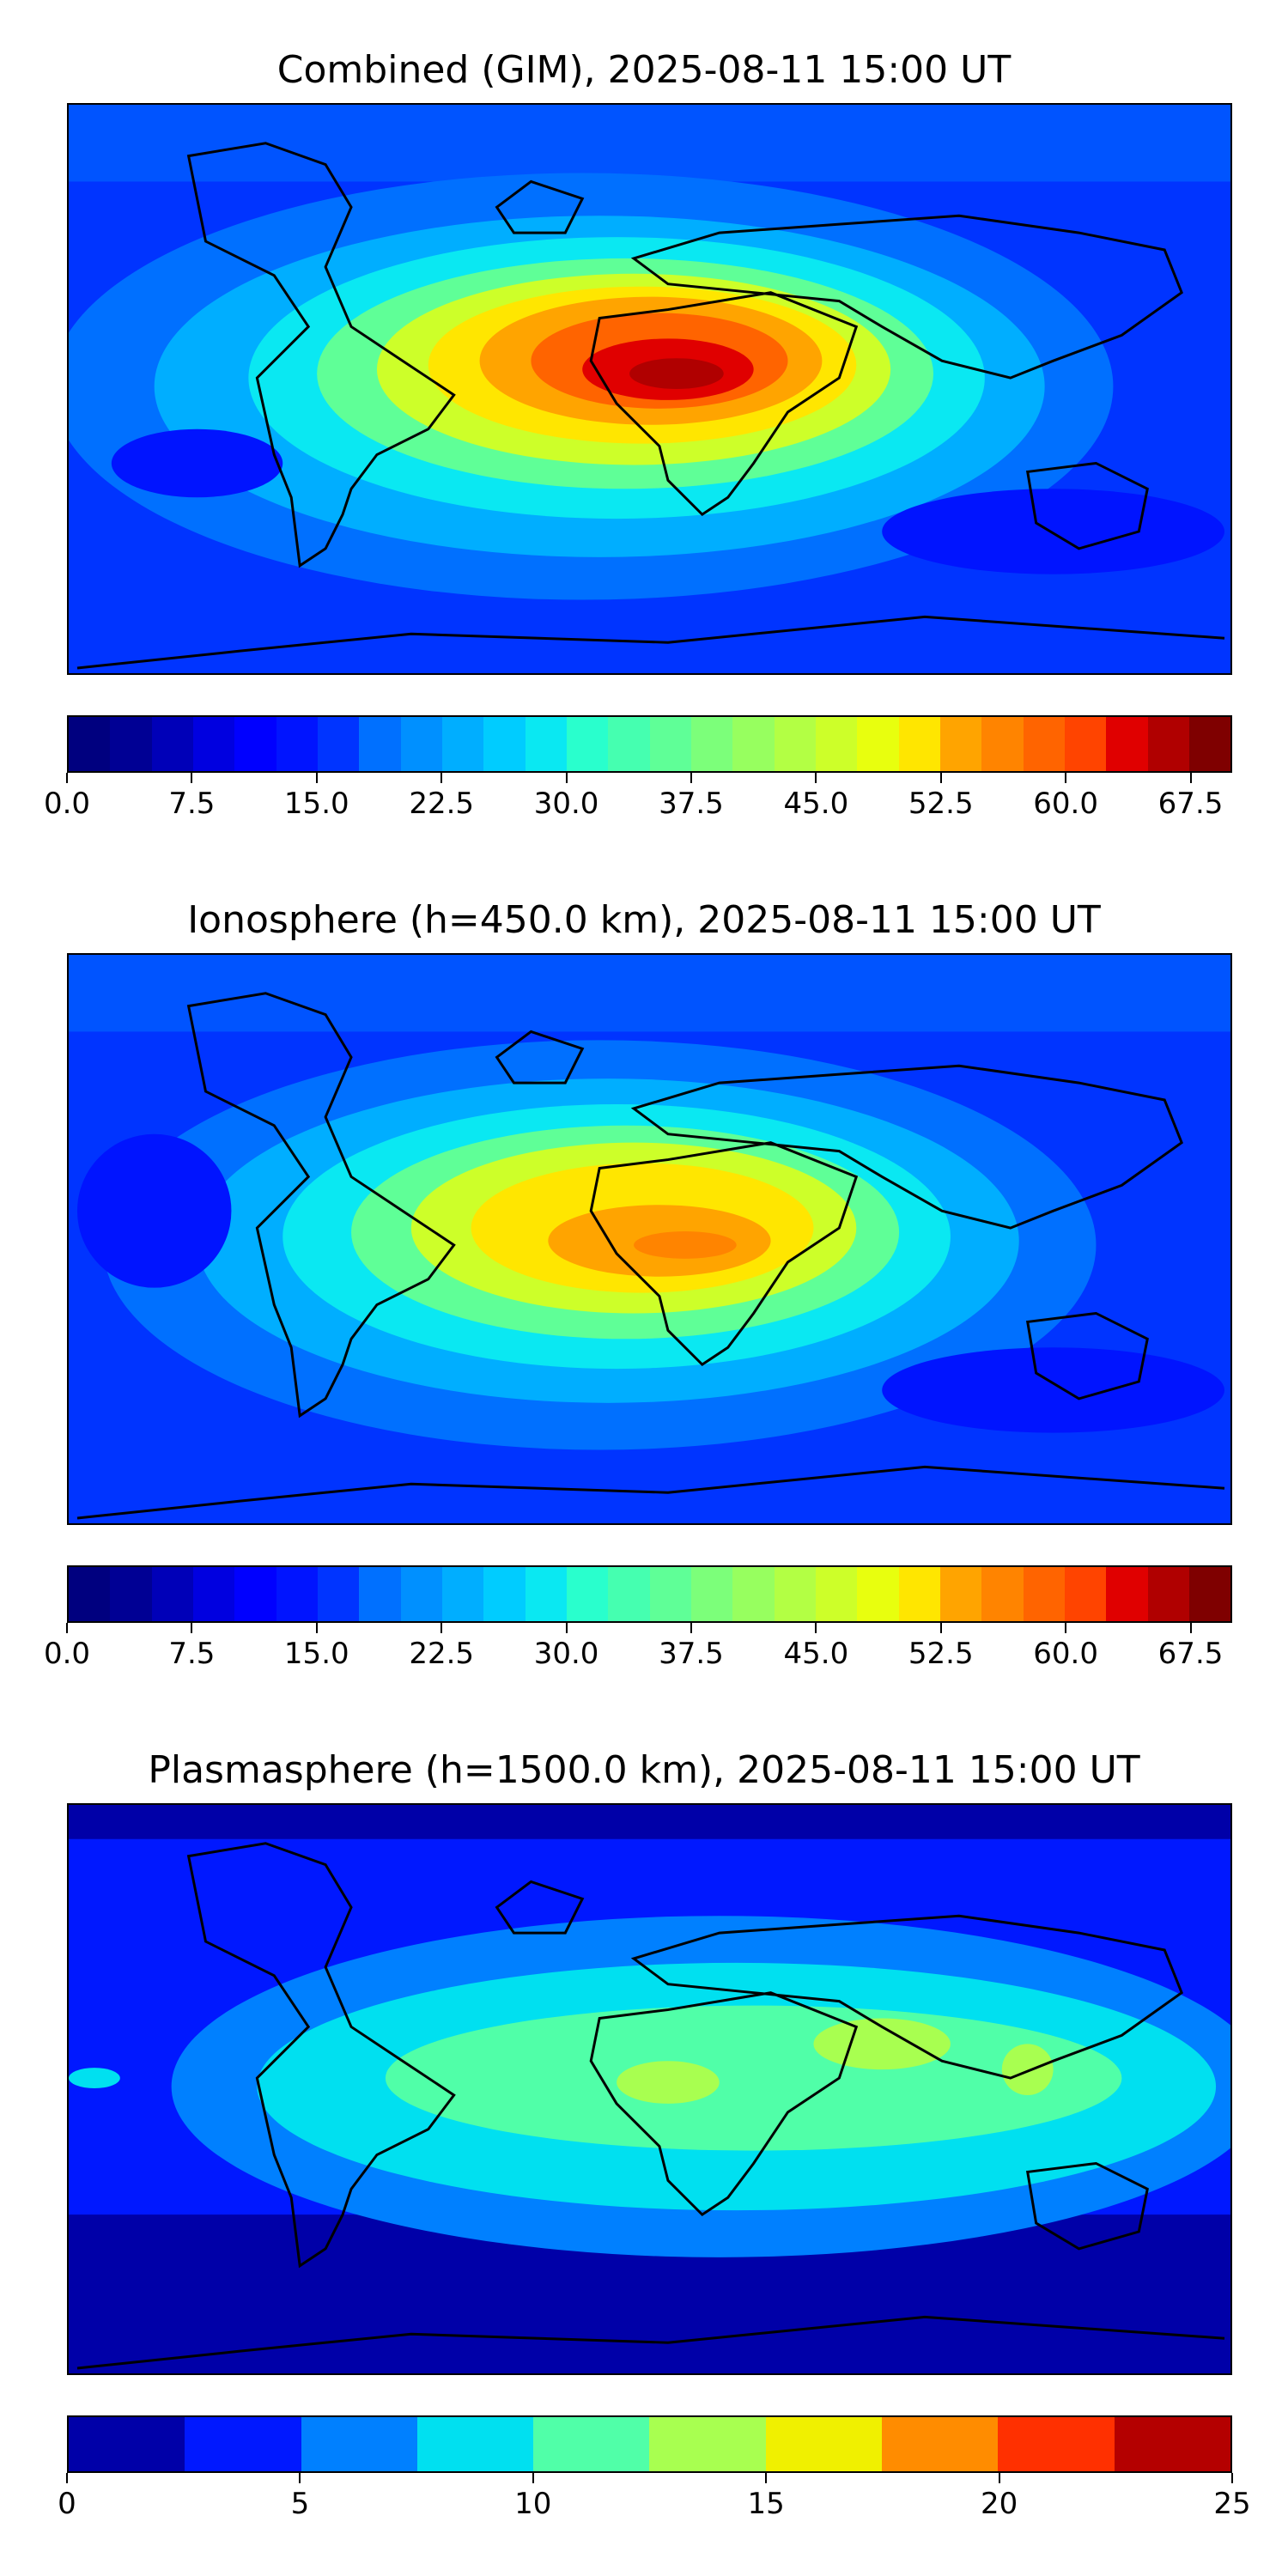 The width and height of the screenshot is (1288, 2576). Describe the element at coordinates (533, 2504) in the screenshot. I see `colorbar-tick-label: 10` at that location.